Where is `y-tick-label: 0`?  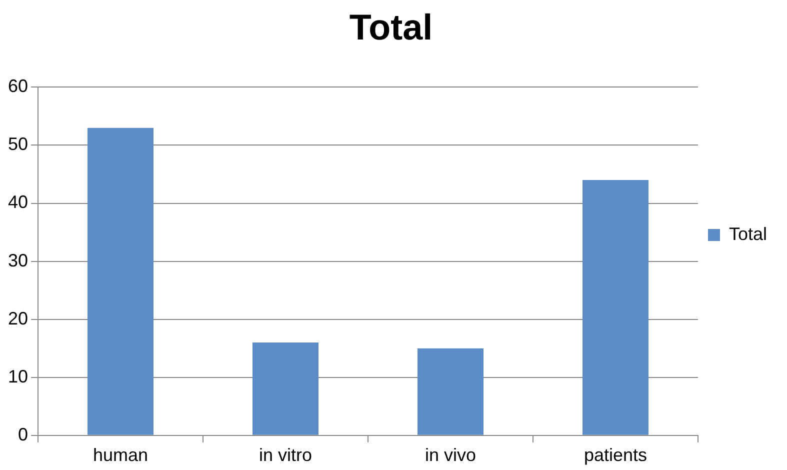
y-tick-label: 0 is located at coordinates (23, 434).